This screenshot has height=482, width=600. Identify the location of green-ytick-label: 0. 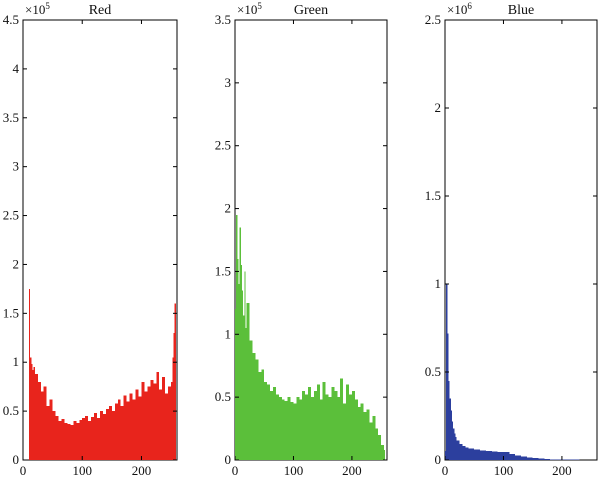
(228, 459).